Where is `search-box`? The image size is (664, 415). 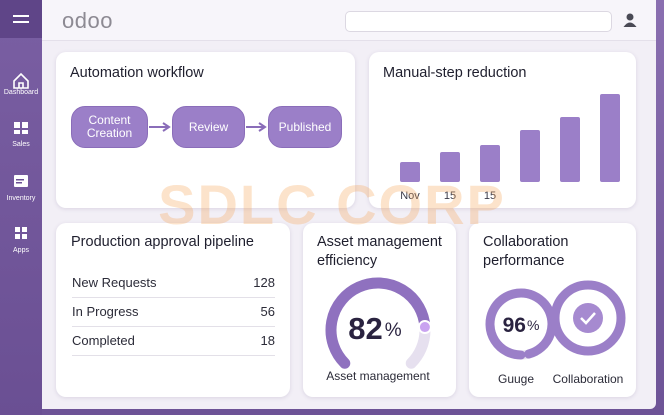 search-box is located at coordinates (478, 21).